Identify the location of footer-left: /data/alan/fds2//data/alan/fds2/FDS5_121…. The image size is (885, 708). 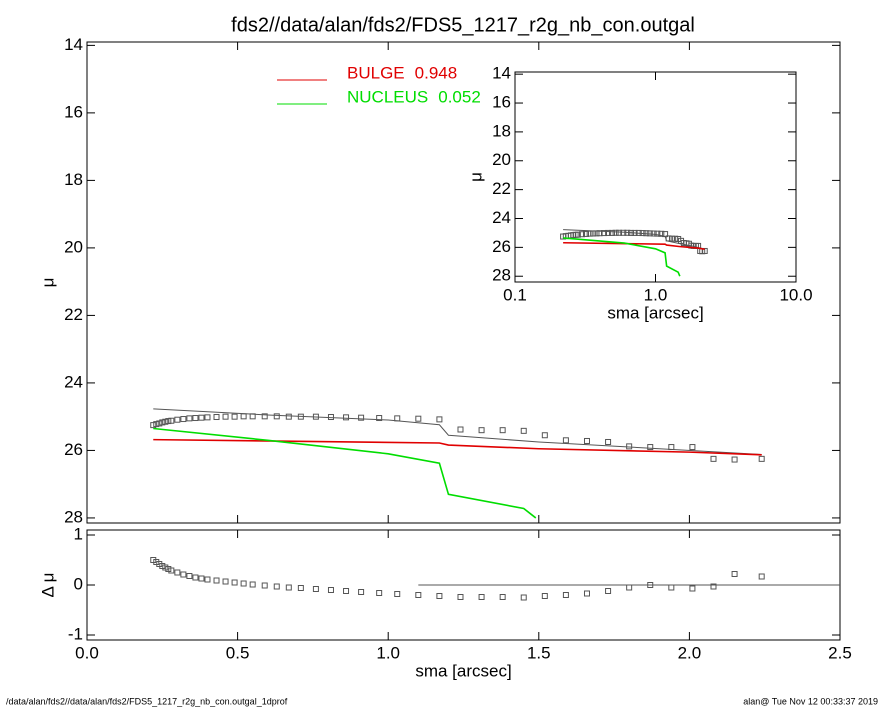
(147, 701).